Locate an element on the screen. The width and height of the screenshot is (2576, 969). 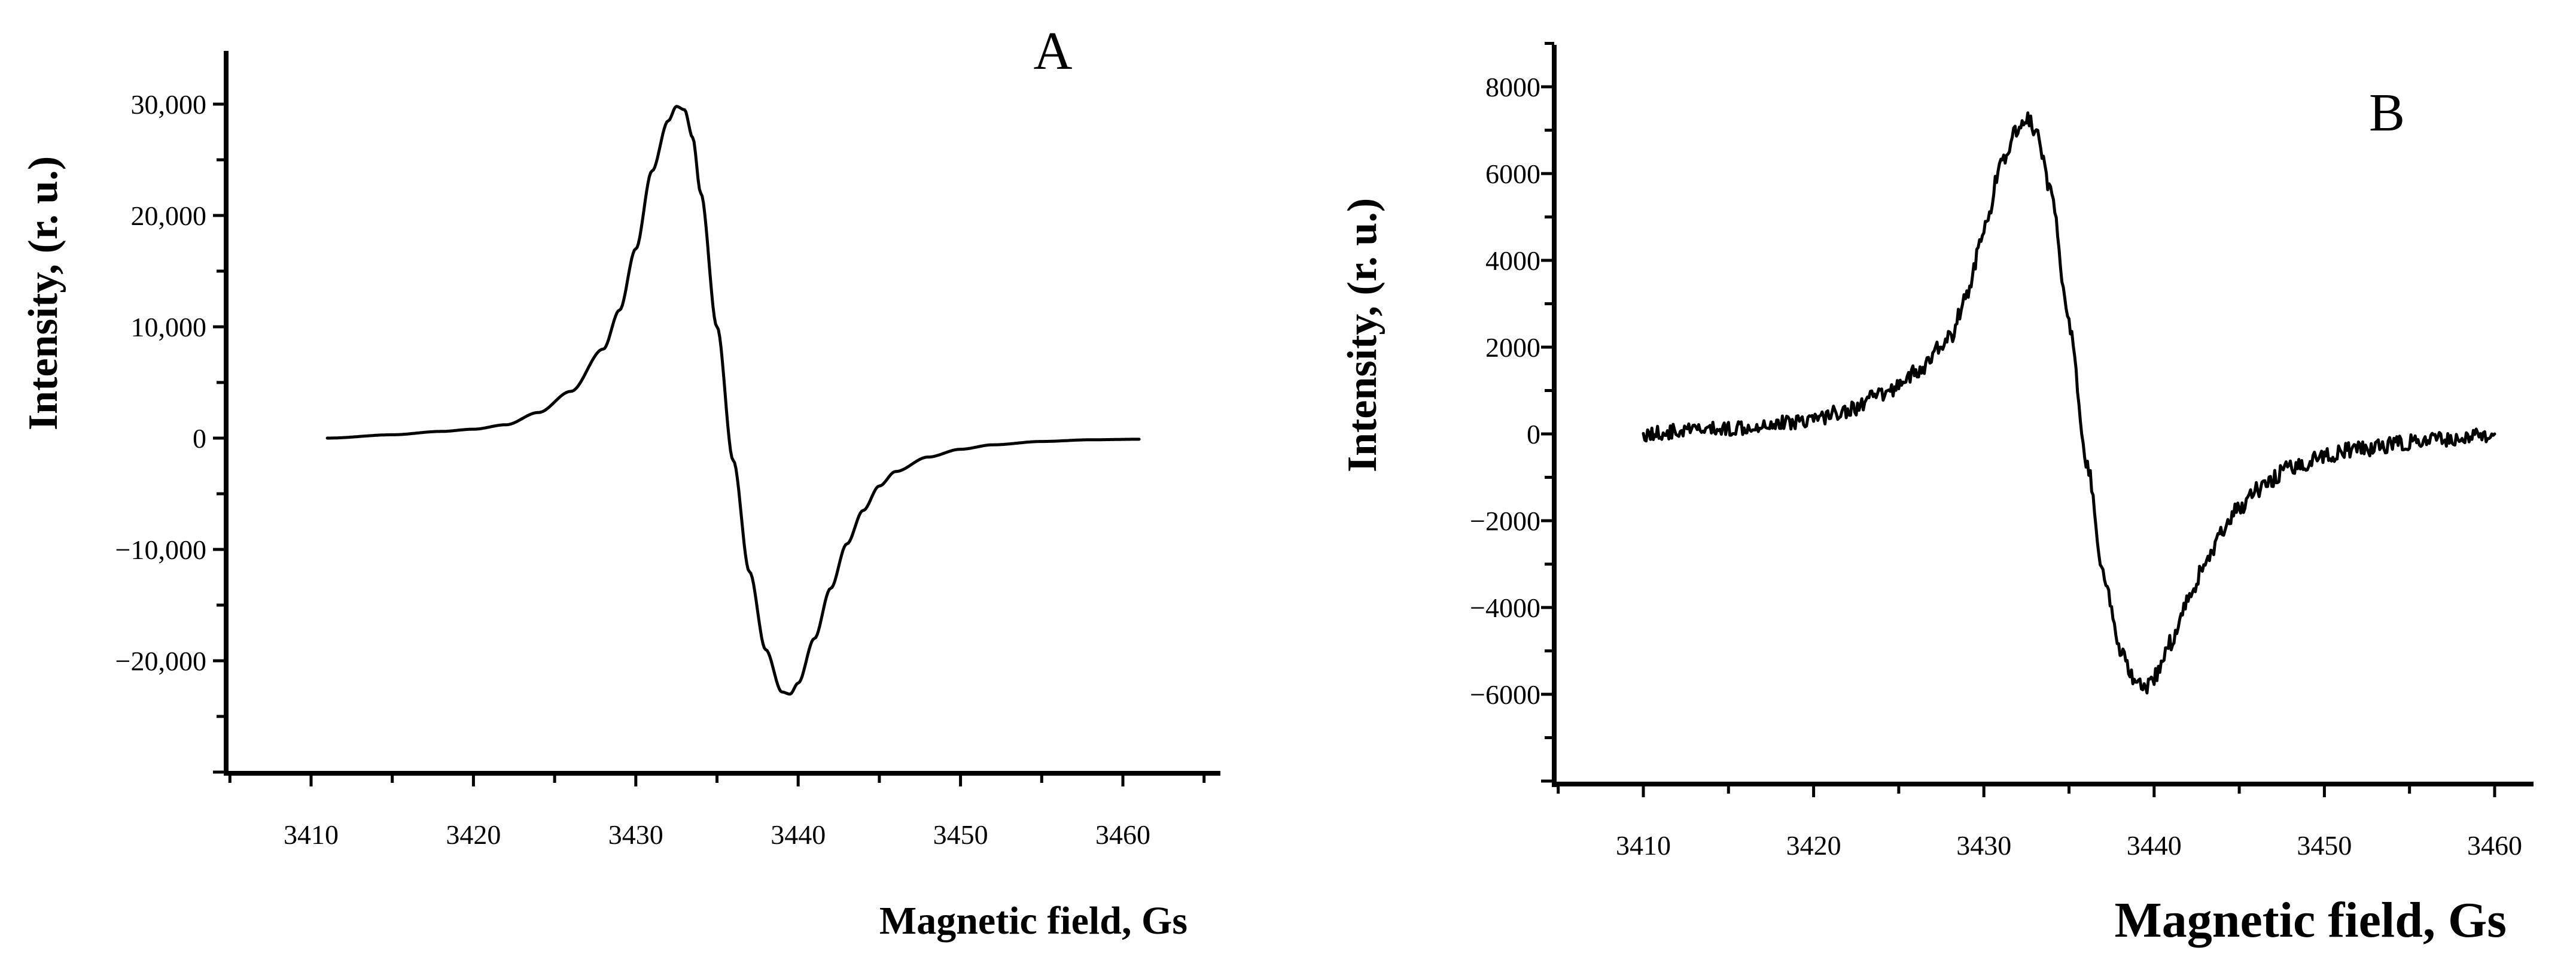
y-tick-label: 4000 is located at coordinates (1512, 260).